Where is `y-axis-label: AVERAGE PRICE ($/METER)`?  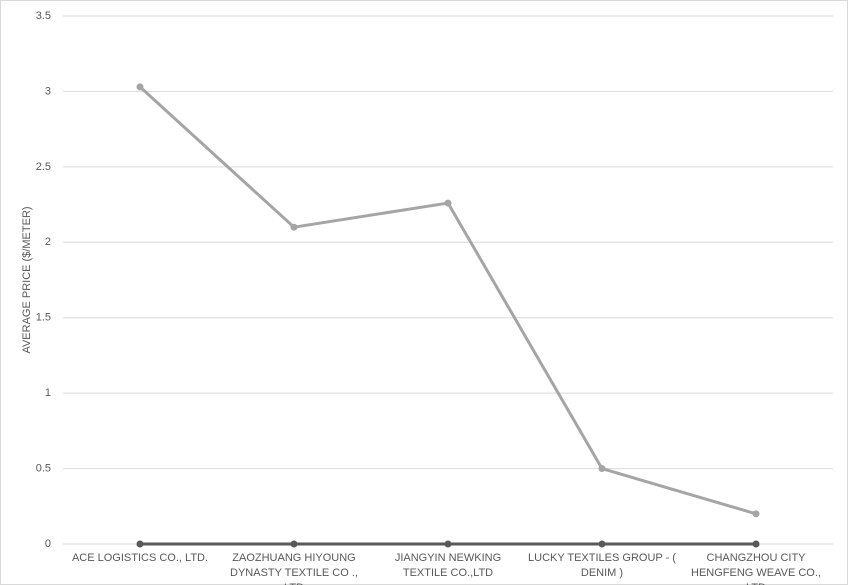
y-axis-label: AVERAGE PRICE ($/METER) is located at coordinates (27, 279).